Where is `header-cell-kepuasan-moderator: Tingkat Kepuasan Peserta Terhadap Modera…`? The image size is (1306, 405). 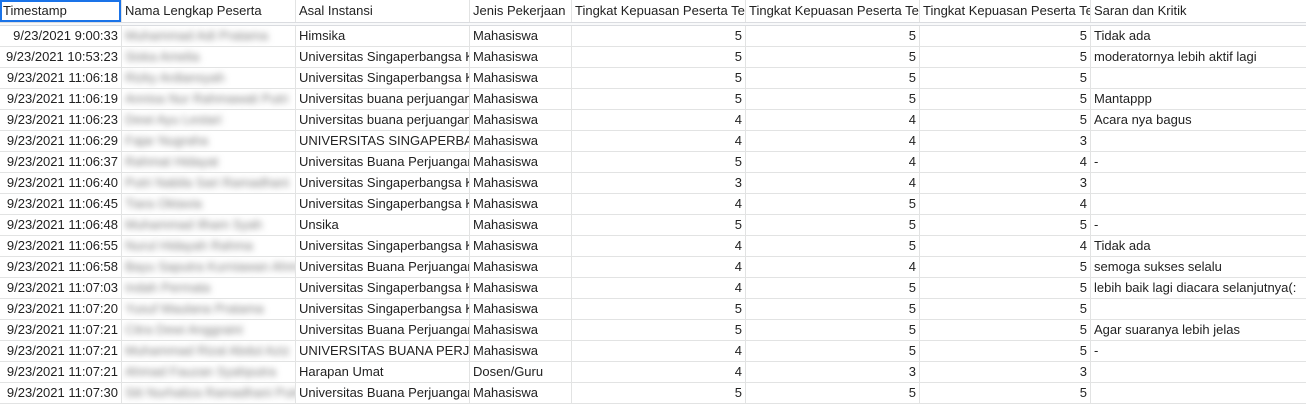 header-cell-kepuasan-moderator: Tingkat Kepuasan Peserta Terhadap Modera… is located at coordinates (833, 11).